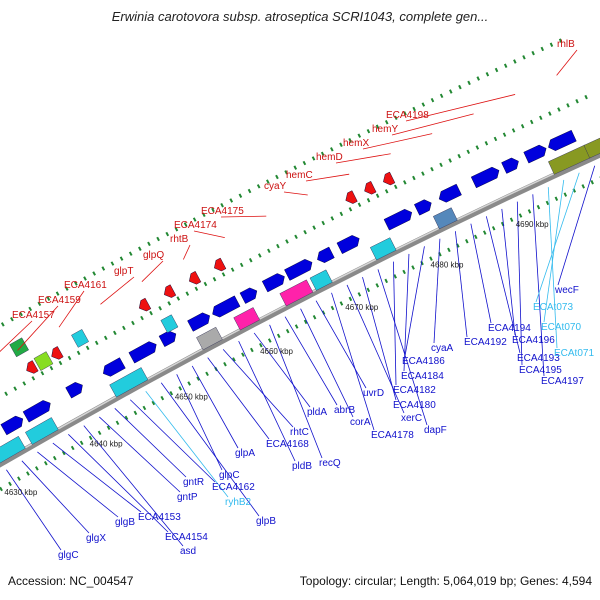 The width and height of the screenshot is (600, 600). I want to click on scale-tick-label: 4680 kbp, so click(447, 265).